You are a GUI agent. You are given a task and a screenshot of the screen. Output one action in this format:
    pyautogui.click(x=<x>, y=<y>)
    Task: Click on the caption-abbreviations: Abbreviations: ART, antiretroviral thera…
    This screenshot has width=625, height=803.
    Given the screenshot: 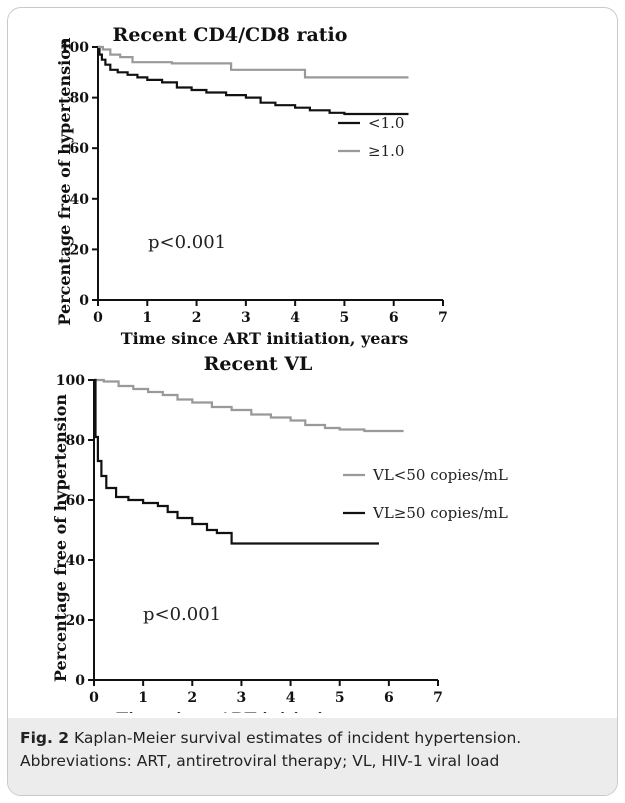 What is the action you would take?
    pyautogui.click(x=260, y=761)
    